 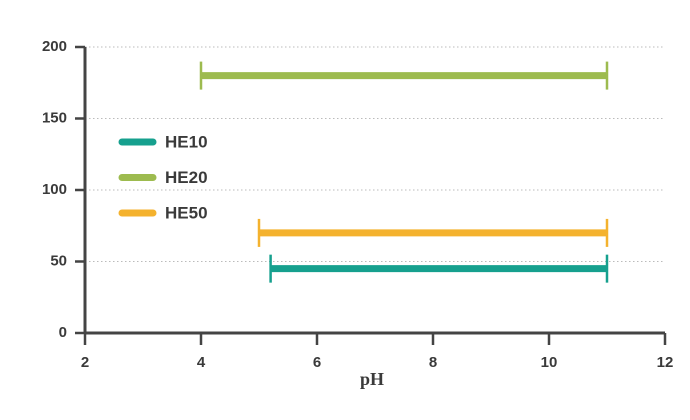 I want to click on x-axis-label: pH, so click(x=372, y=379).